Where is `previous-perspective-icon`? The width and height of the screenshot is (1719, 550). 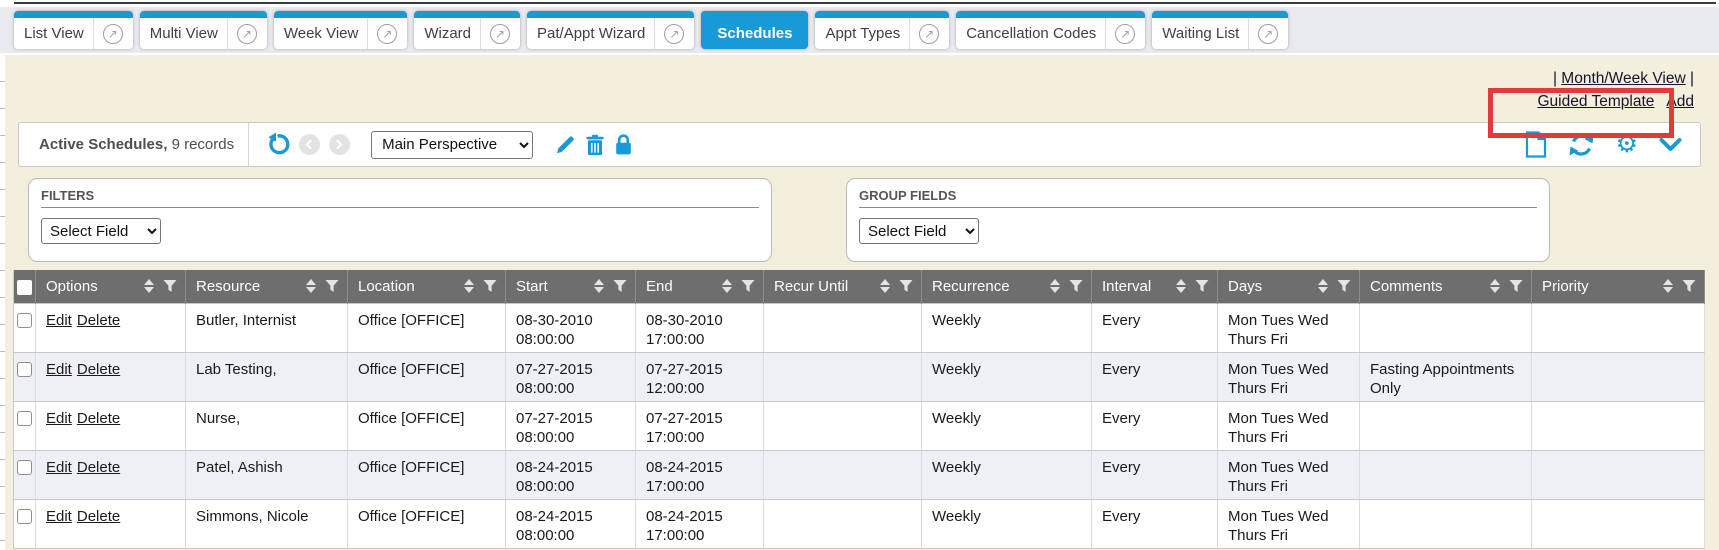 previous-perspective-icon is located at coordinates (310, 144).